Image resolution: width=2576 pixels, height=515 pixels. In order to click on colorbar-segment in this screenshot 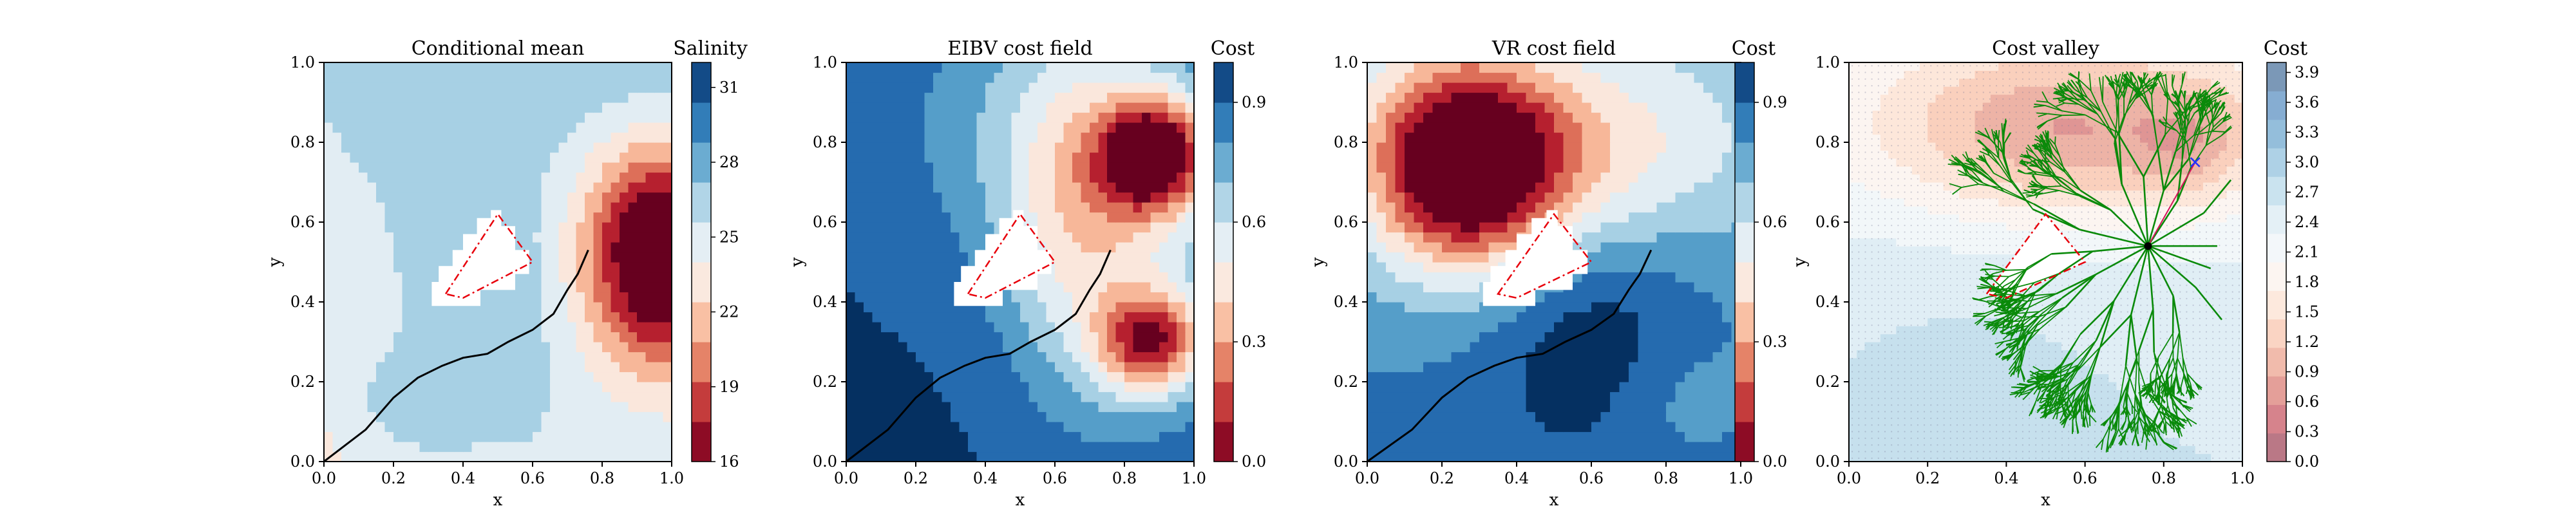, I will do `click(701, 402)`.